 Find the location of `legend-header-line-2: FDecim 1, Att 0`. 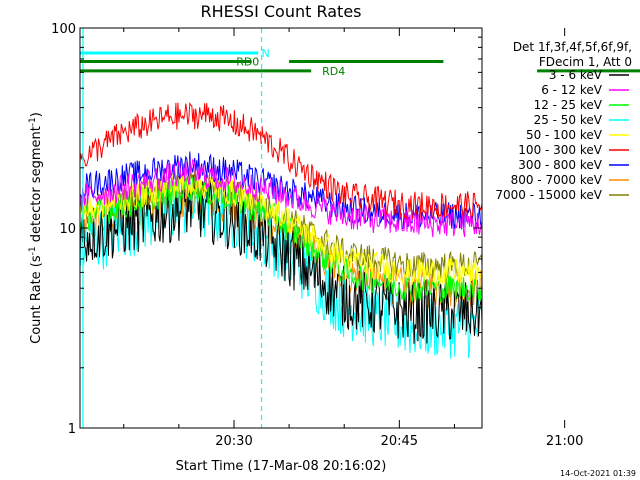

legend-header-line-2: FDecim 1, Att 0 is located at coordinates (585, 62).